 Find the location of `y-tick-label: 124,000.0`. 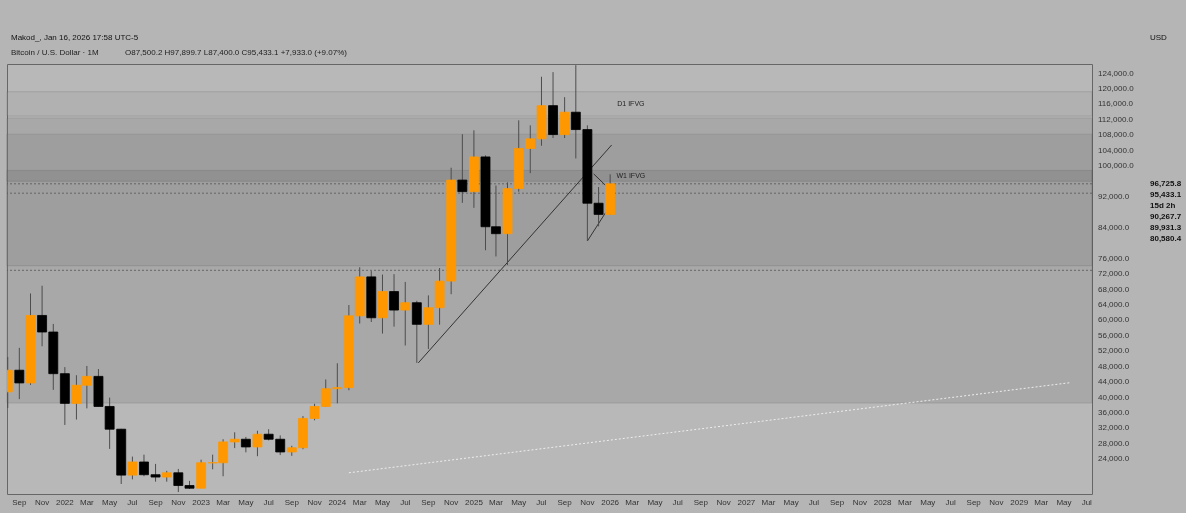

y-tick-label: 124,000.0 is located at coordinates (1116, 73).